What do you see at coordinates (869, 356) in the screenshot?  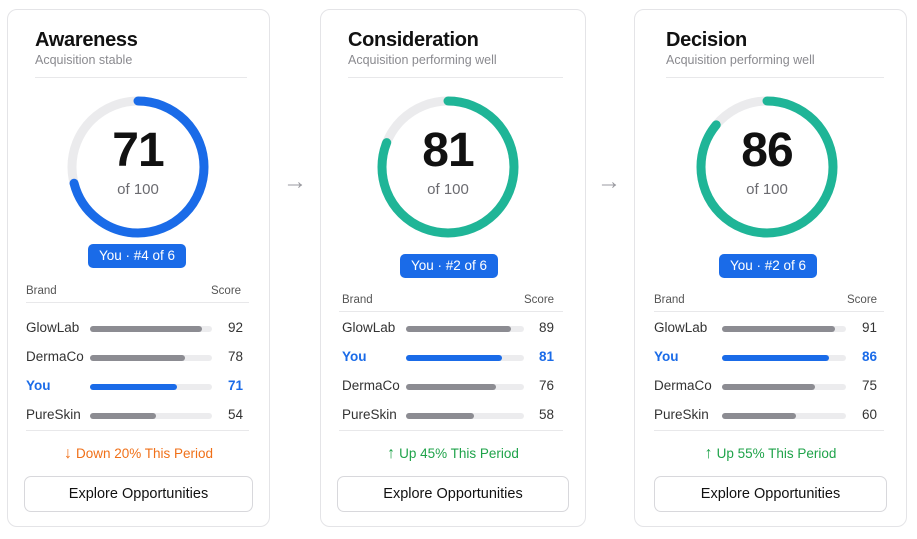 I see `brand-score: 86` at bounding box center [869, 356].